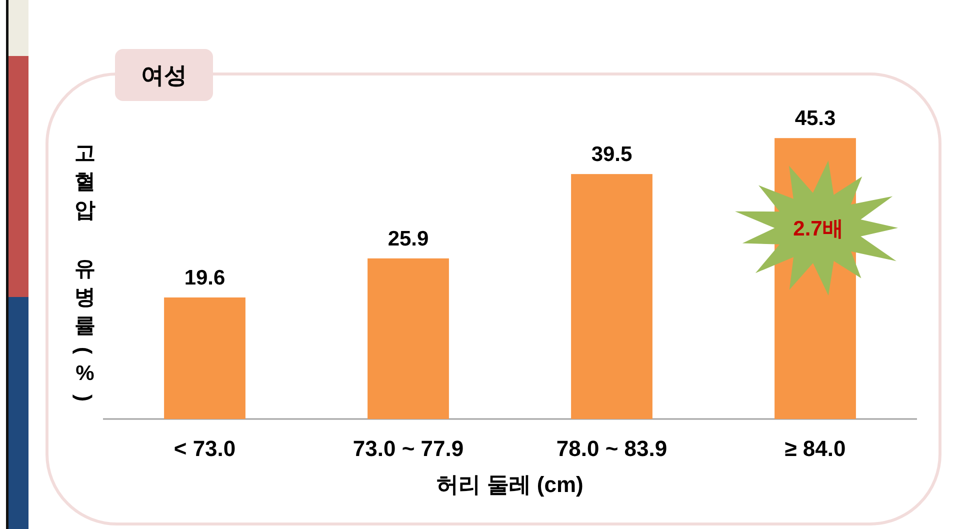  I want to click on x-tick-label: < 73.0, so click(205, 448).